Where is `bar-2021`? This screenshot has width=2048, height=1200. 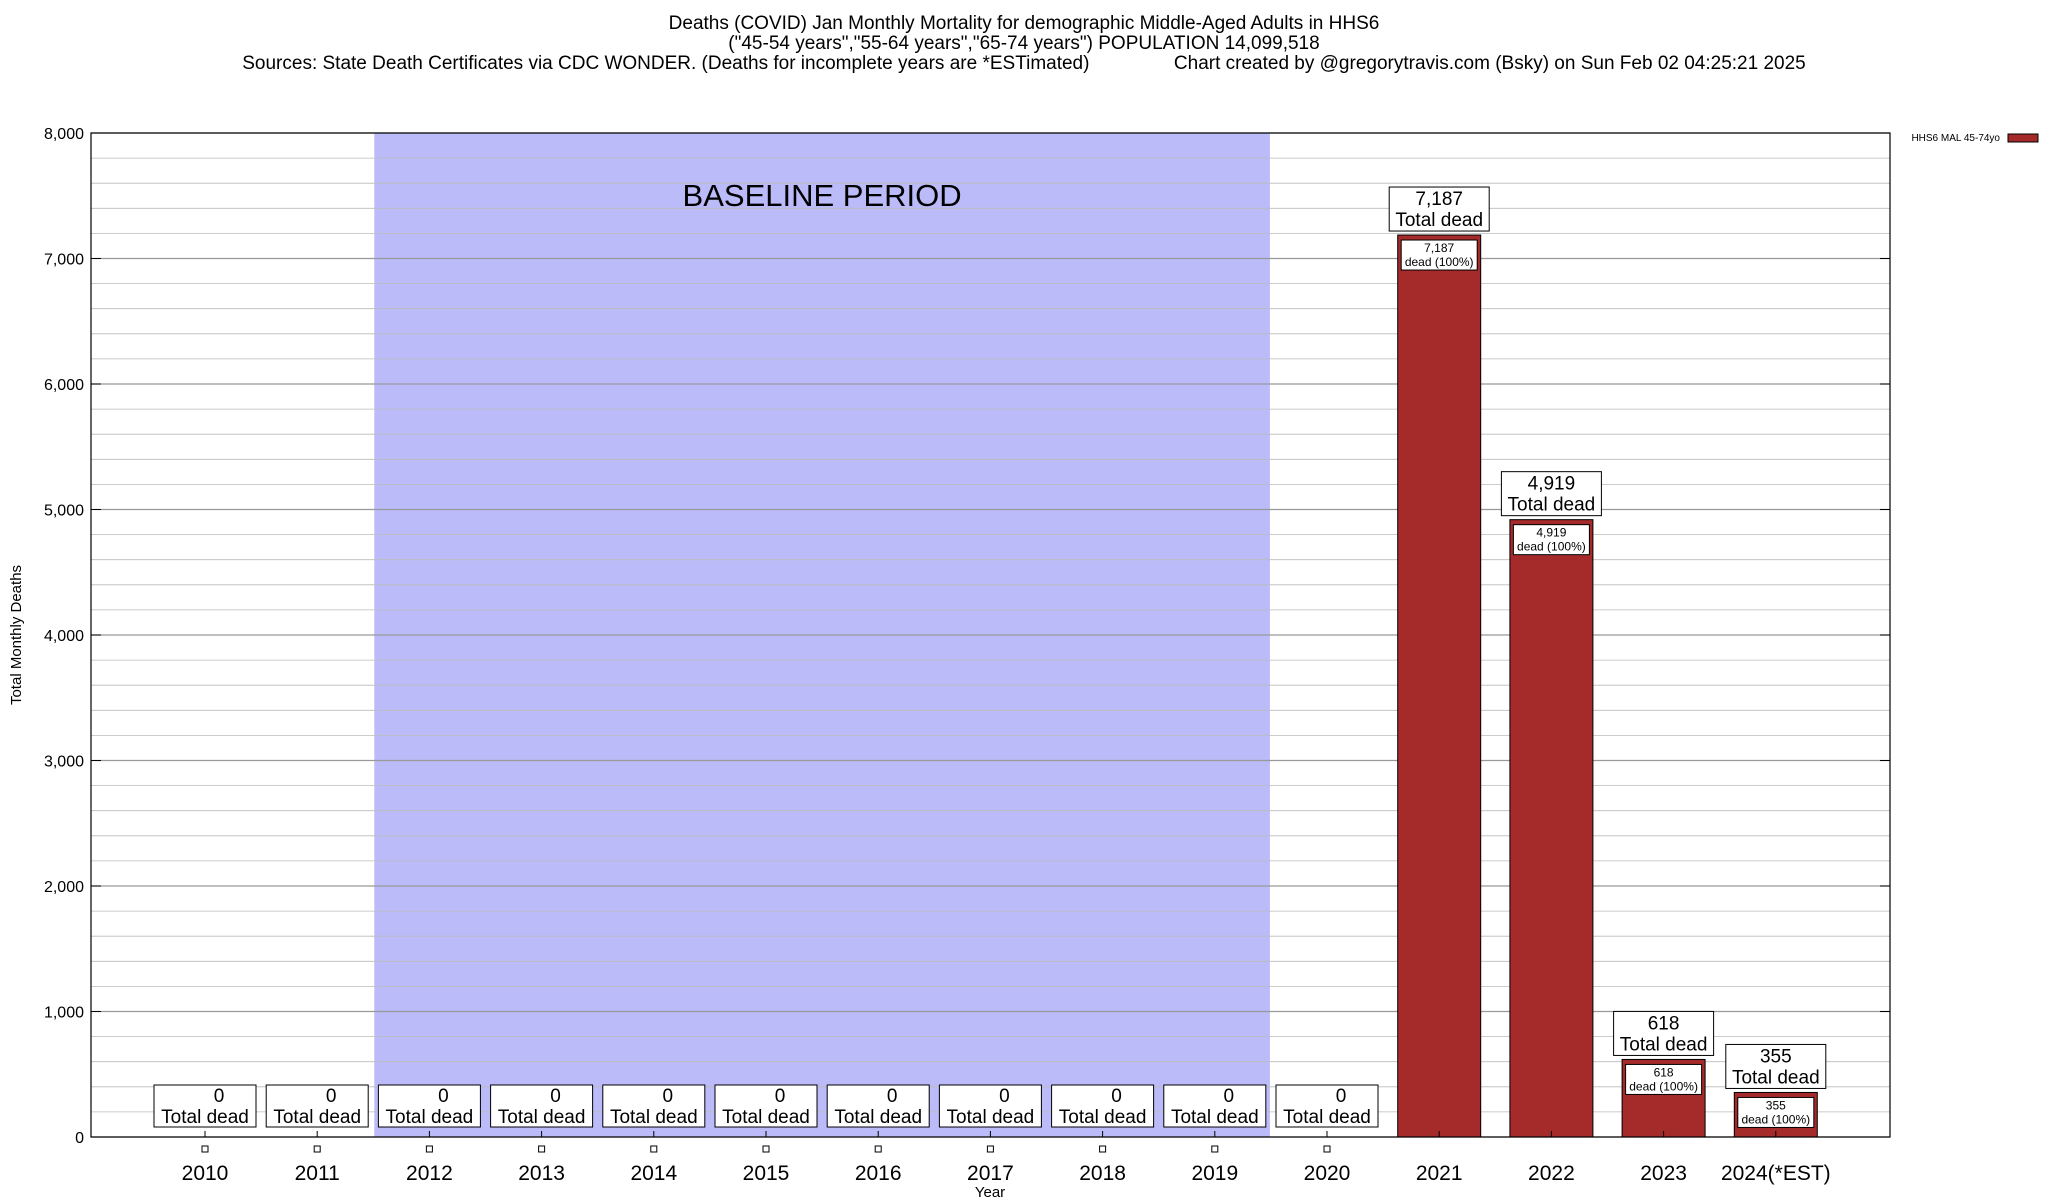 bar-2021 is located at coordinates (1439, 686).